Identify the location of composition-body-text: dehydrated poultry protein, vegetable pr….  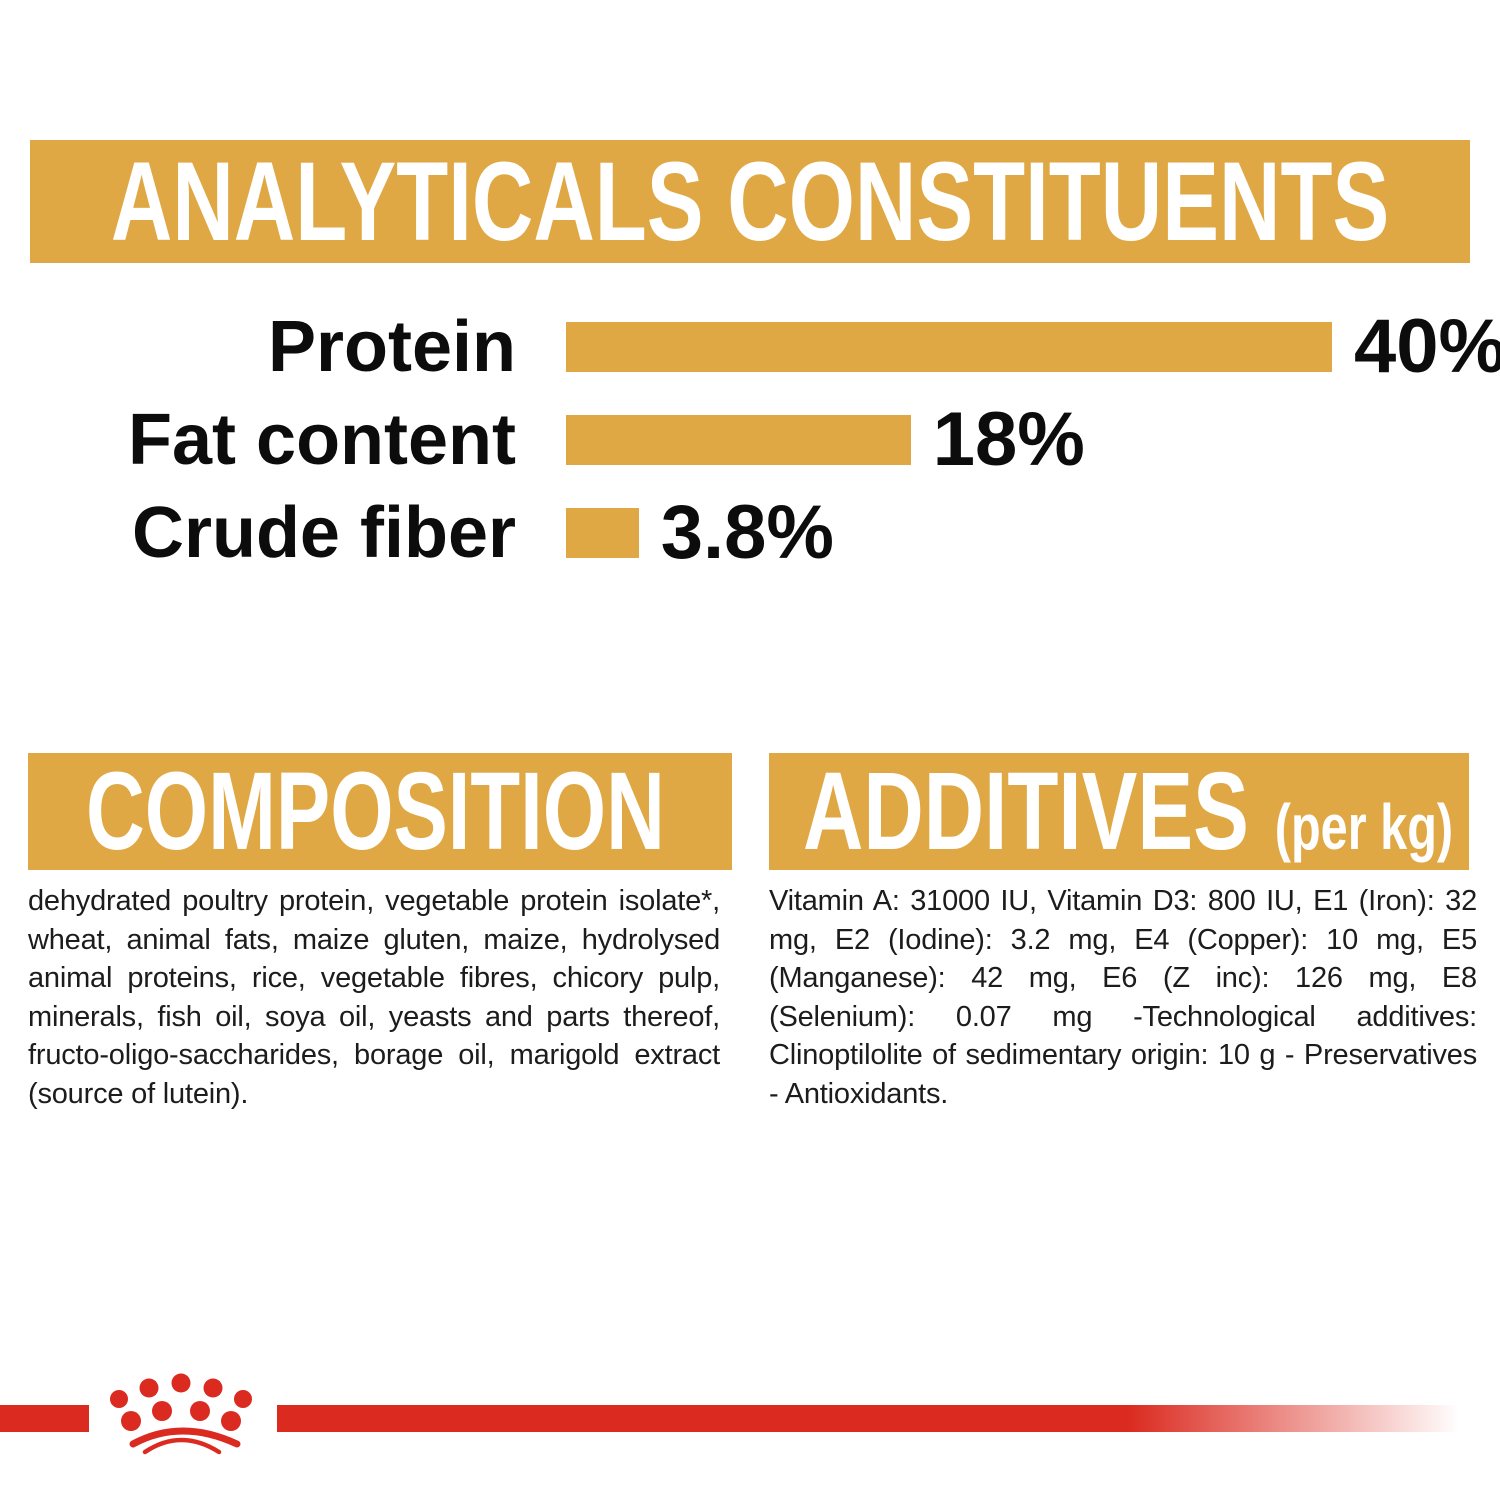
(374, 997).